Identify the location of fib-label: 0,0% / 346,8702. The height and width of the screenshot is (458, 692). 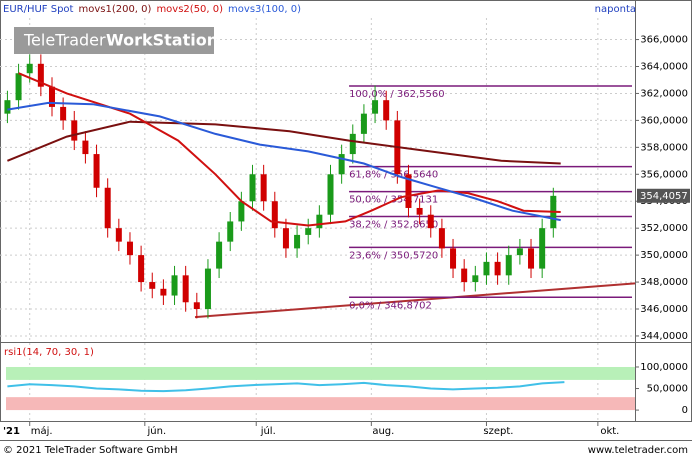
(390, 305).